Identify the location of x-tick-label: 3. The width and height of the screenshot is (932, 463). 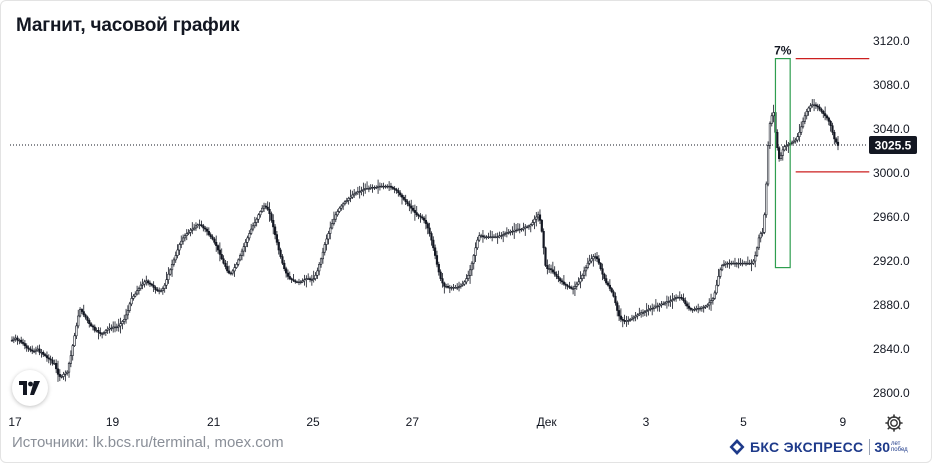
(646, 422).